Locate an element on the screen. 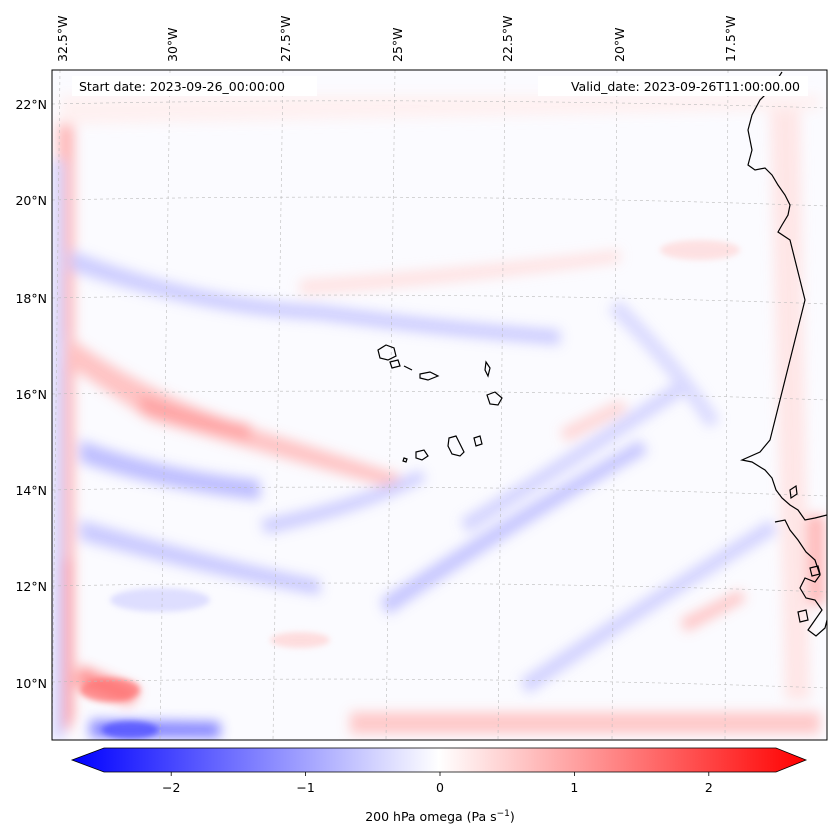 This screenshot has height=839, width=837. lat-label-22n: 22°N is located at coordinates (31, 104).